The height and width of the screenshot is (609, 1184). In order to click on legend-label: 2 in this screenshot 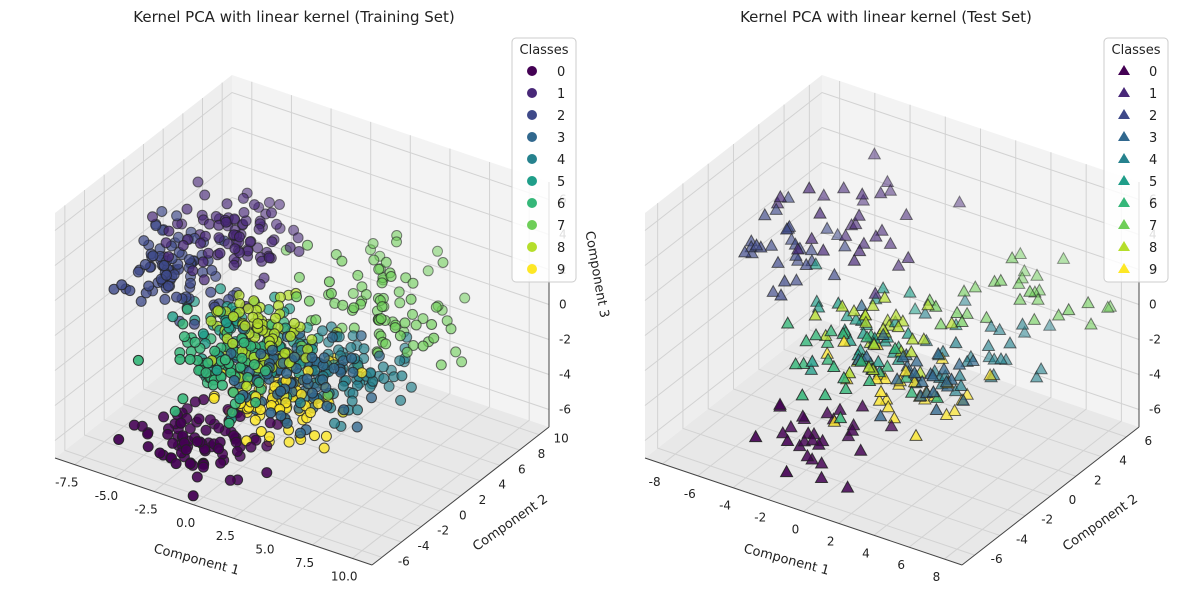, I will do `click(1153, 116)`.